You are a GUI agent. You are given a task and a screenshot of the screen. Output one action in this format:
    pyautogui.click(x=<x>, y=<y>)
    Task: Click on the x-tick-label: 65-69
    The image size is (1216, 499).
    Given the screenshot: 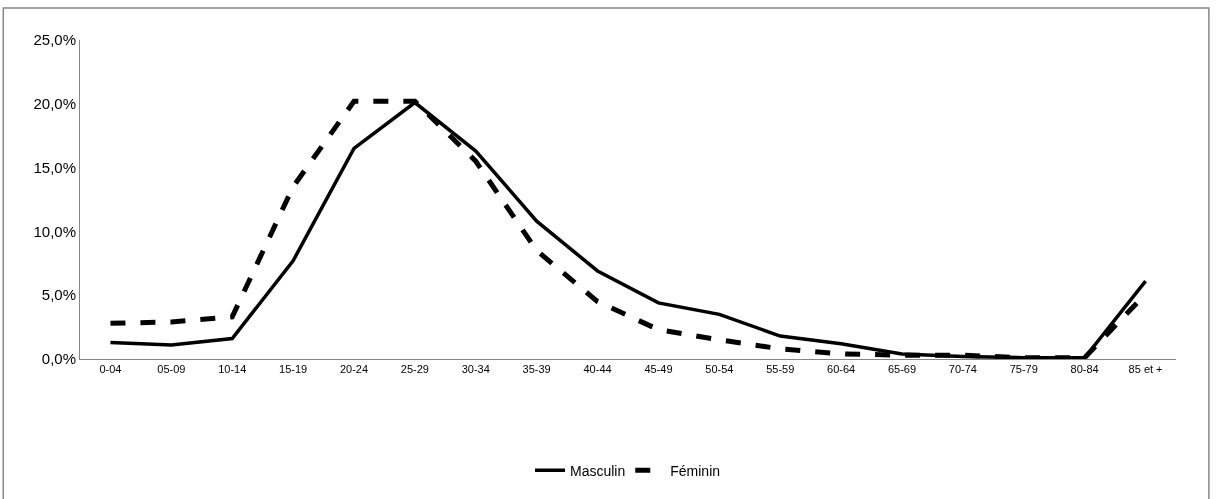 What is the action you would take?
    pyautogui.click(x=902, y=369)
    